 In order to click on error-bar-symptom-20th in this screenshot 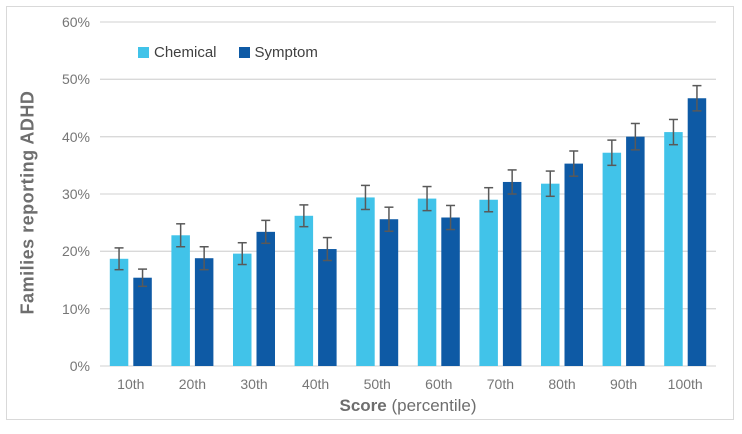, I will do `click(204, 258)`.